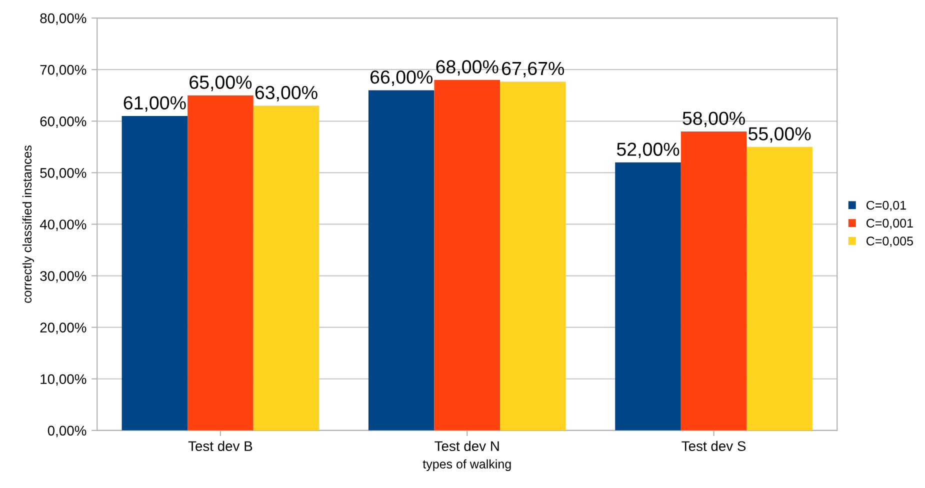  What do you see at coordinates (467, 68) in the screenshot?
I see `data-label: 68,00%` at bounding box center [467, 68].